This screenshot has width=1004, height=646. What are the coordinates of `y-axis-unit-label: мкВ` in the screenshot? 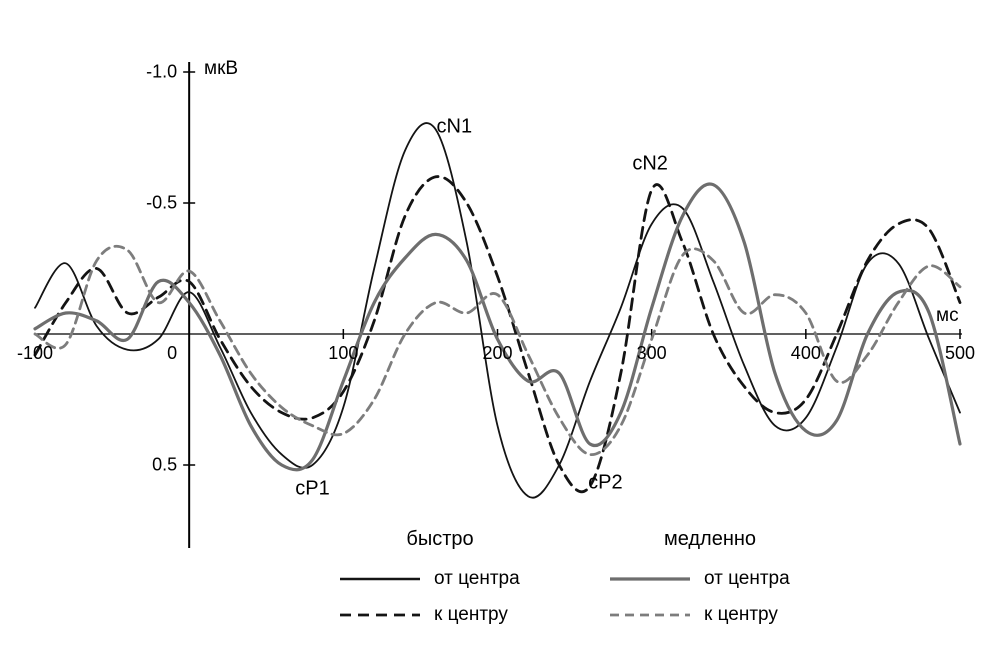 It's located at (221, 68).